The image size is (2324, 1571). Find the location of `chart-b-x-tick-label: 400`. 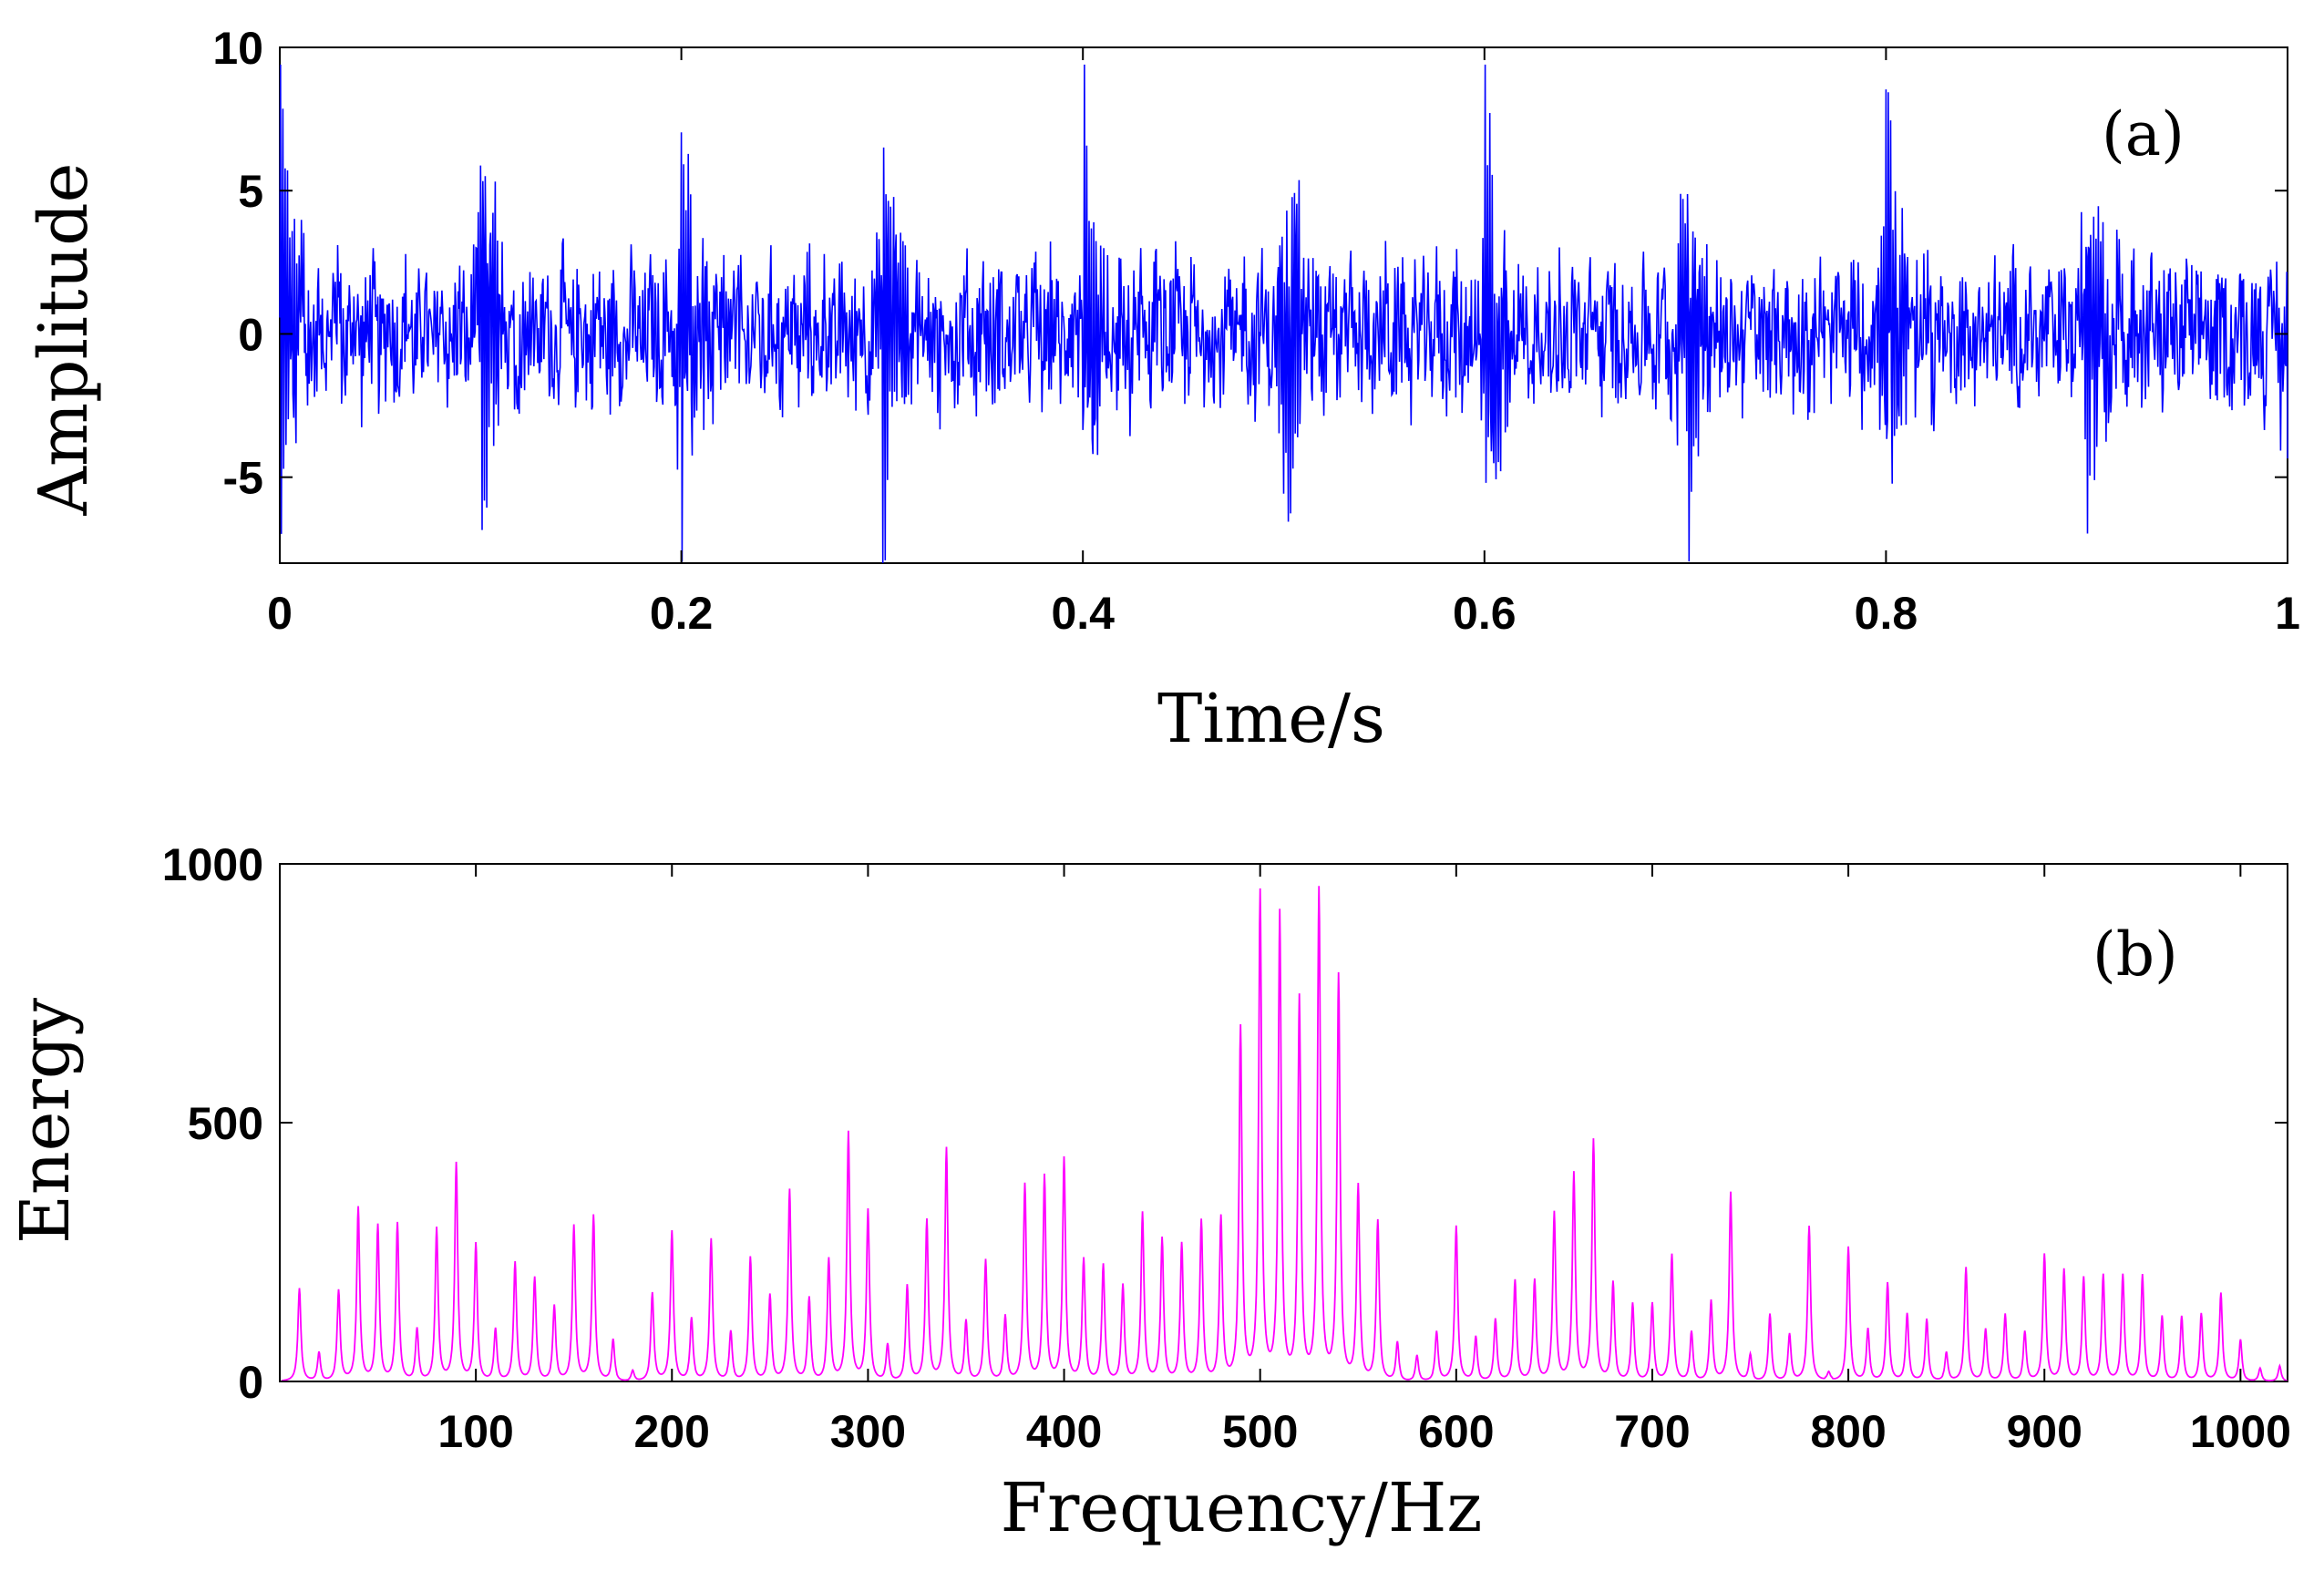

chart-b-x-tick-label: 400 is located at coordinates (1064, 1431).